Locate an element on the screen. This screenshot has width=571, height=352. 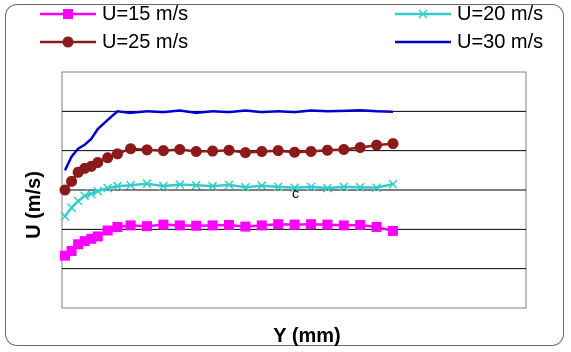
legend-label: U=15 m/s is located at coordinates (145, 14).